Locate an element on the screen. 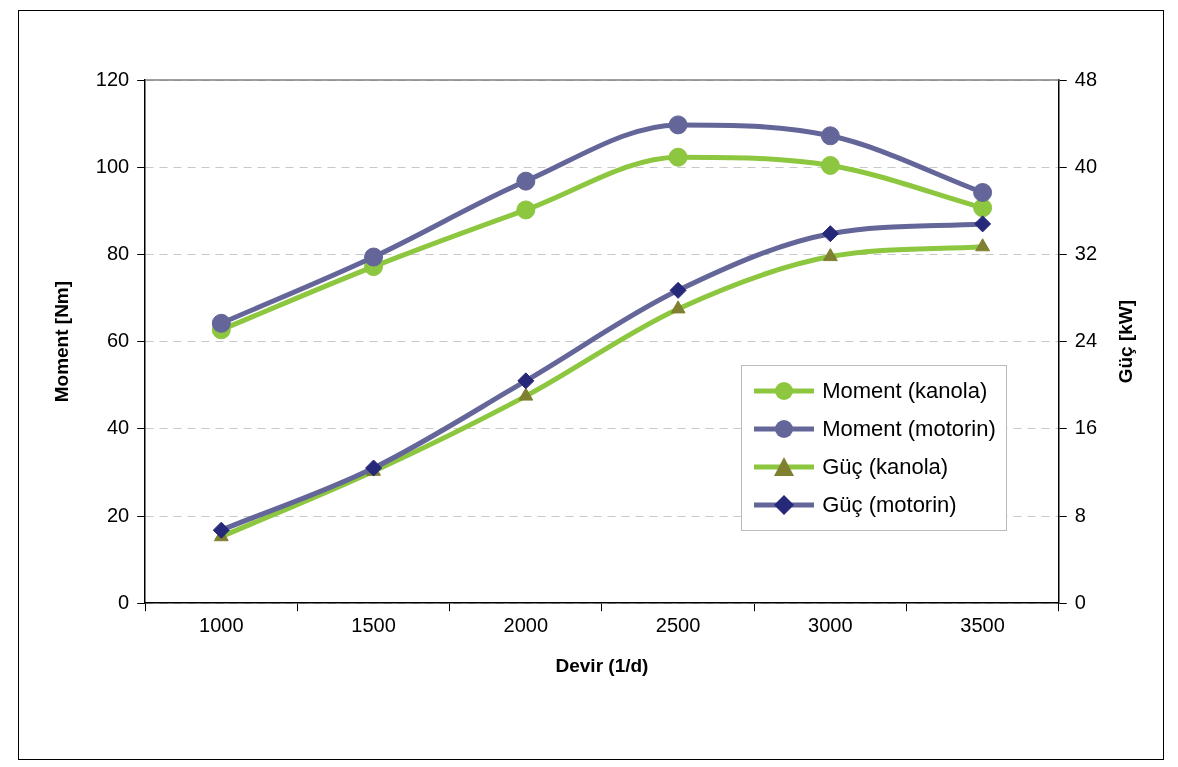 The height and width of the screenshot is (767, 1178). x-tick-label: 2000 is located at coordinates (526, 624).